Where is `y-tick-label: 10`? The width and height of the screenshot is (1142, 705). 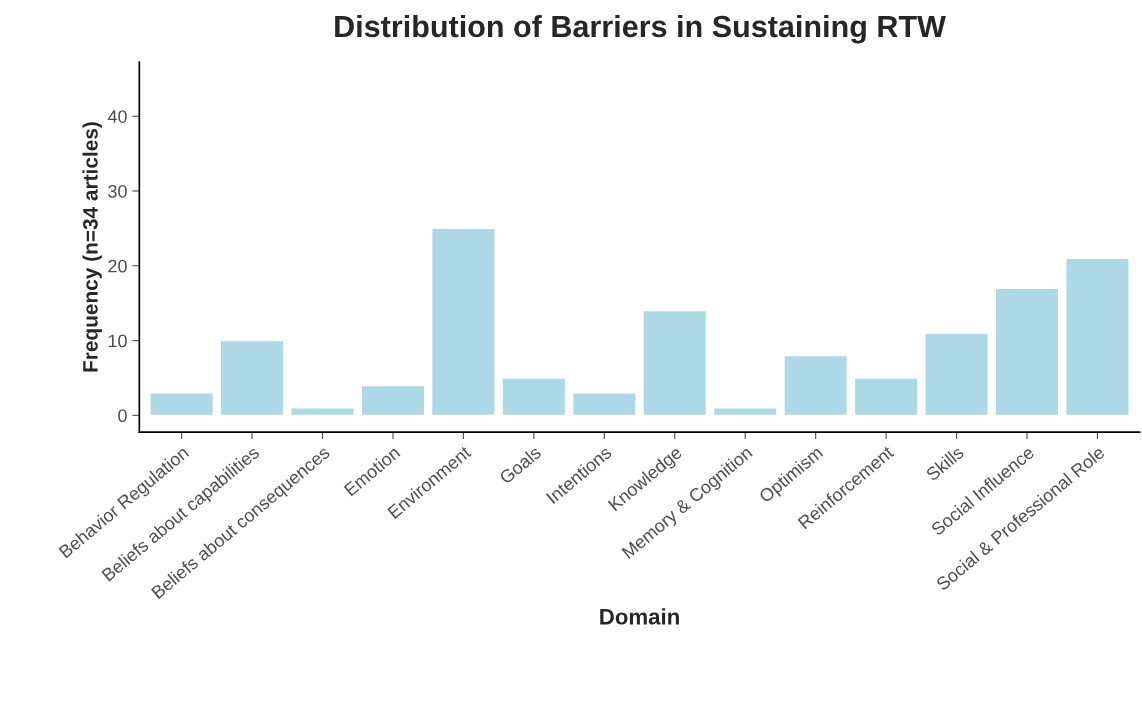
y-tick-label: 10 is located at coordinates (117, 341).